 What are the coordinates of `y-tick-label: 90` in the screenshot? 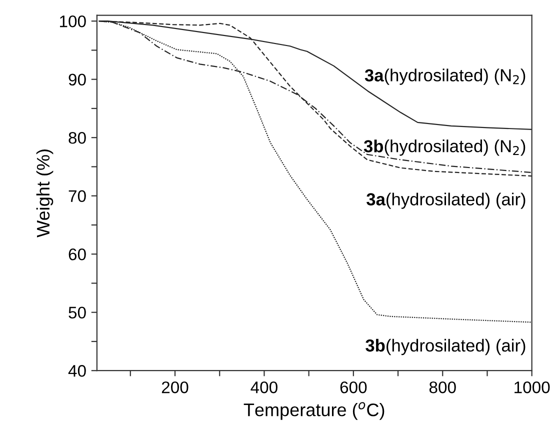 It's located at (77, 80).